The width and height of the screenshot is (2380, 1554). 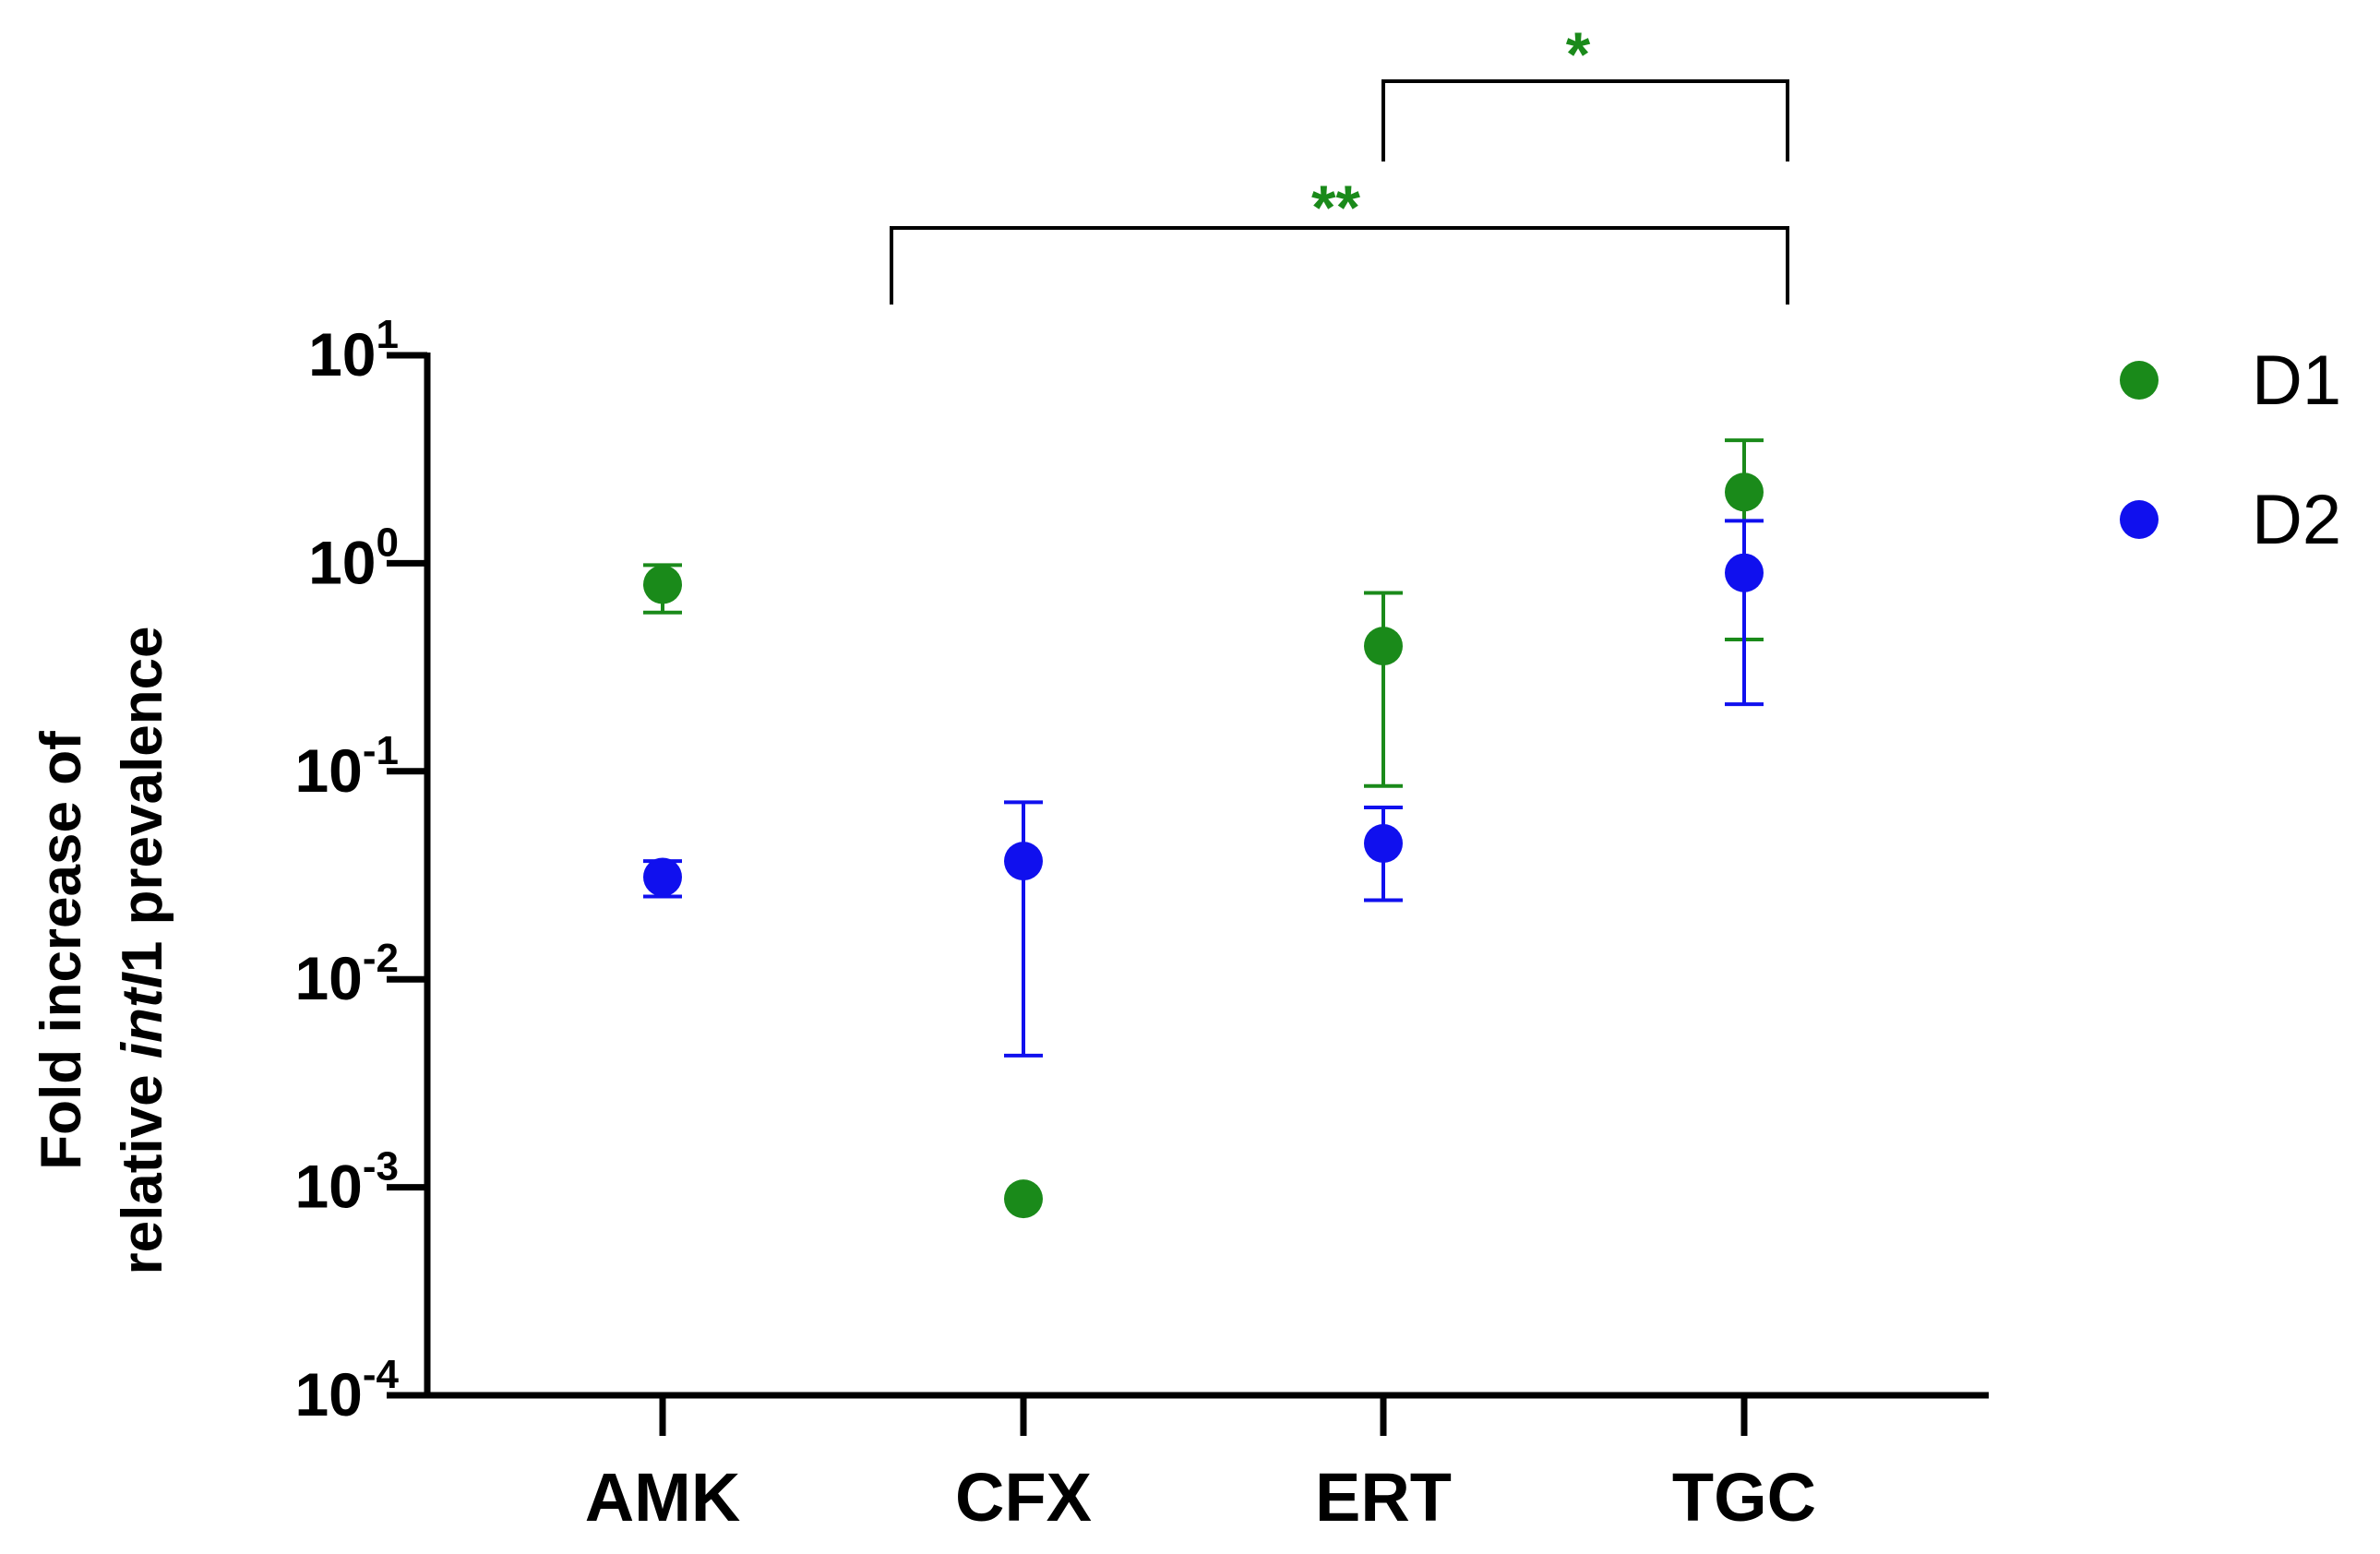 I want to click on y-tick-exponent: 0, so click(x=388, y=542).